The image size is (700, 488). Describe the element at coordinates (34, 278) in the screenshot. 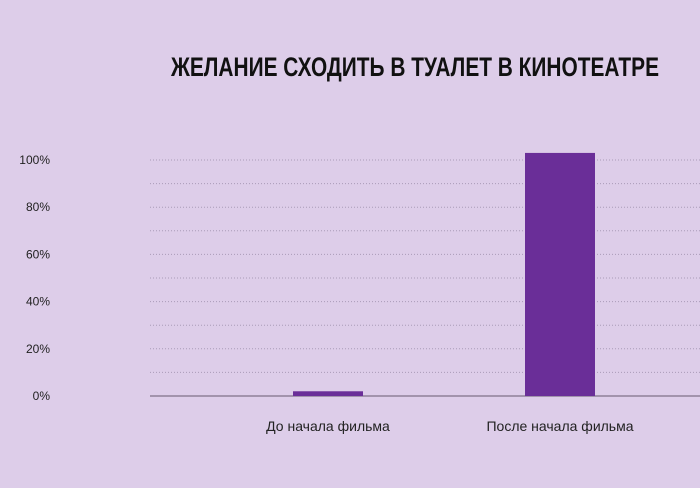

I see `y-axis-ticks: 0% 20% 40% 60% 80% 100%` at that location.